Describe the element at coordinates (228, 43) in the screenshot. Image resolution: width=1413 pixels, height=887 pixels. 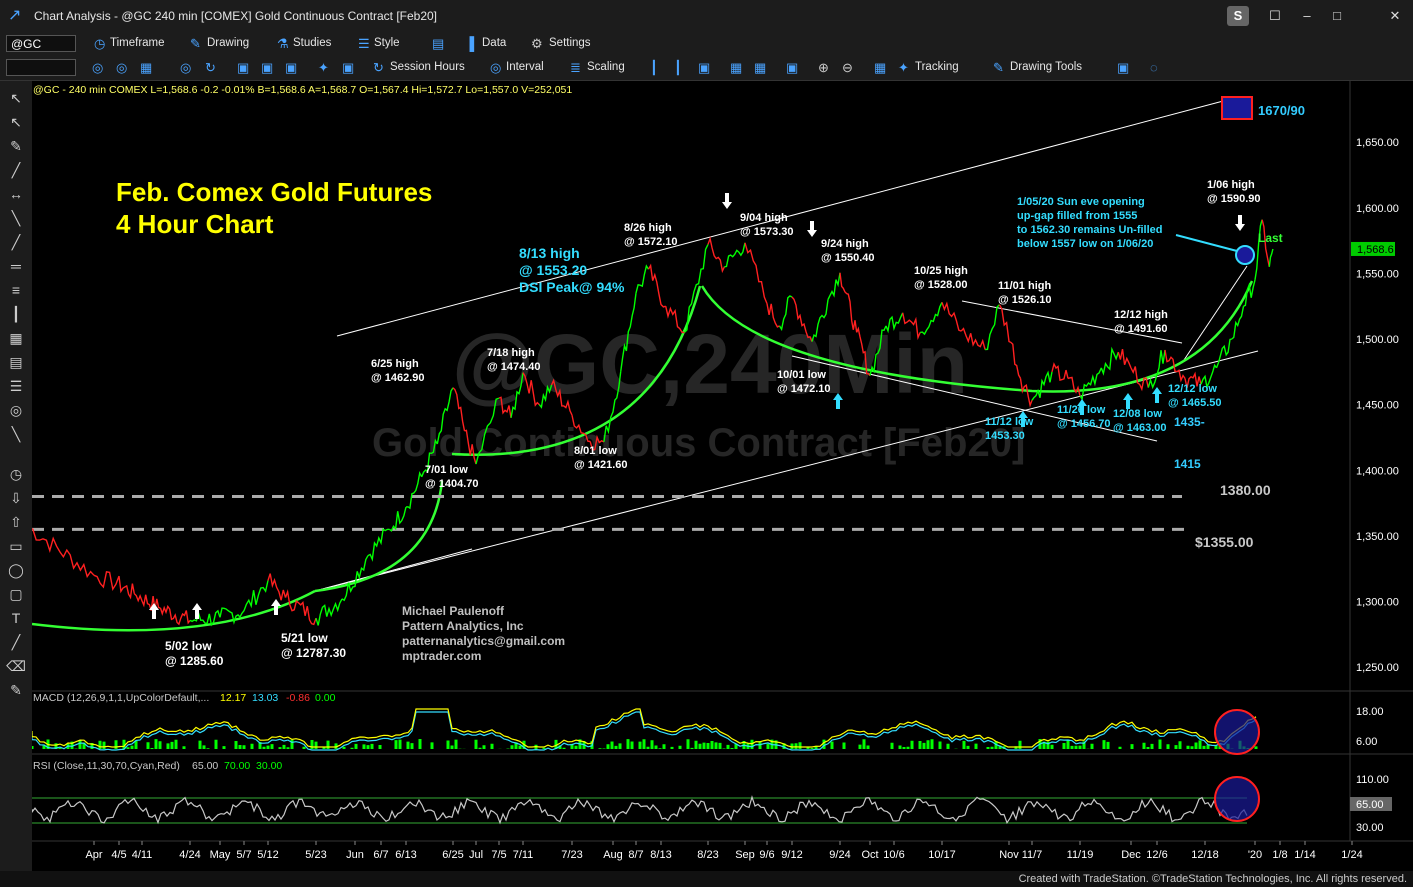
I see `drawing-menu: Drawing` at that location.